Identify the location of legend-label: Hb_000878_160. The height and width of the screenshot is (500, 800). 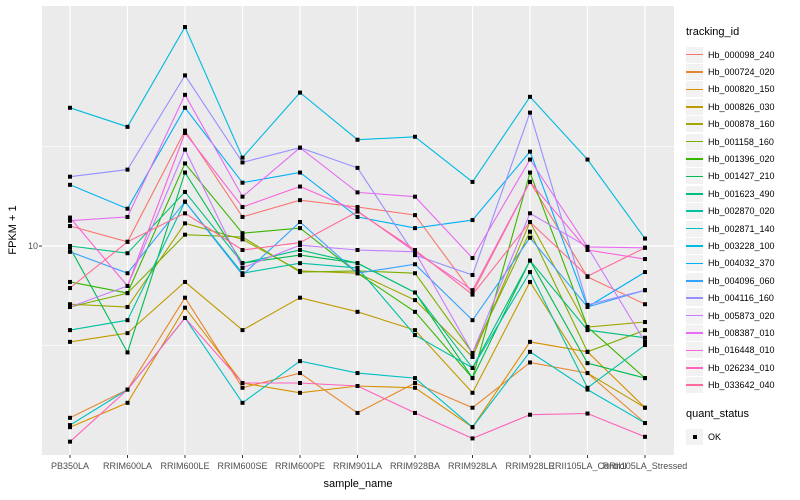
(741, 124).